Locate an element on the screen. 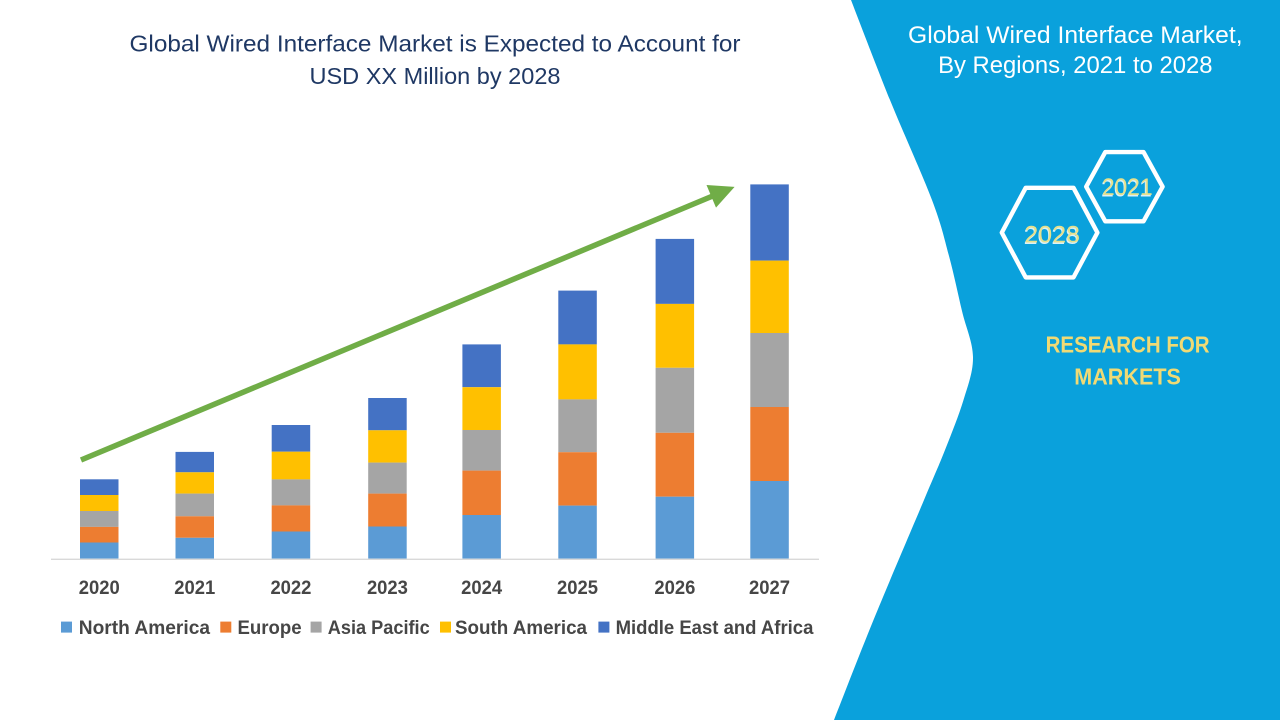 This screenshot has height=720, width=1280. svg-text: 2022 is located at coordinates (290, 588).